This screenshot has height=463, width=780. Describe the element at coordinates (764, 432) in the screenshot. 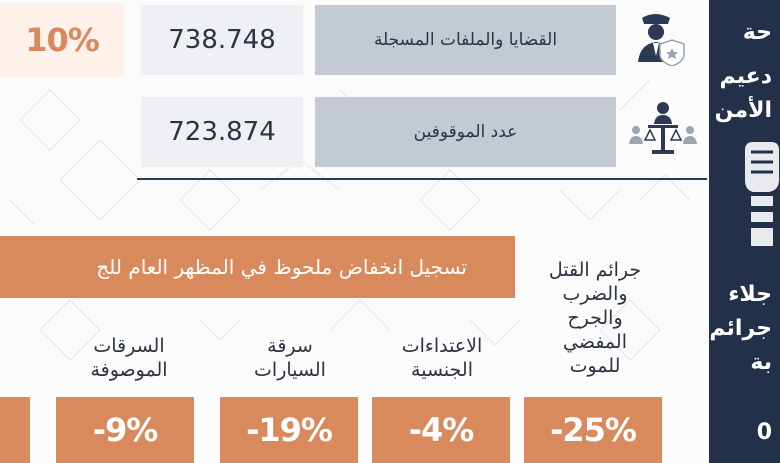

I see `side-panel-line-7: 0` at that location.